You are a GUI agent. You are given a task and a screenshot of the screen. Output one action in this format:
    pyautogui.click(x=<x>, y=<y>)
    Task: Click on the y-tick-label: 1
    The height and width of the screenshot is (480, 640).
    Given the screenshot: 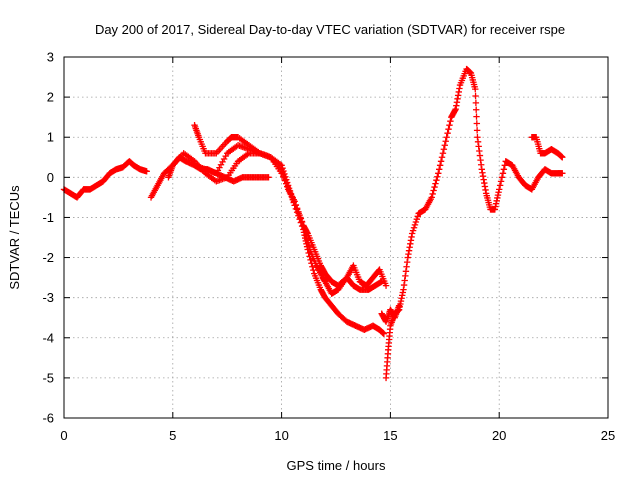 What is the action you would take?
    pyautogui.click(x=50, y=137)
    